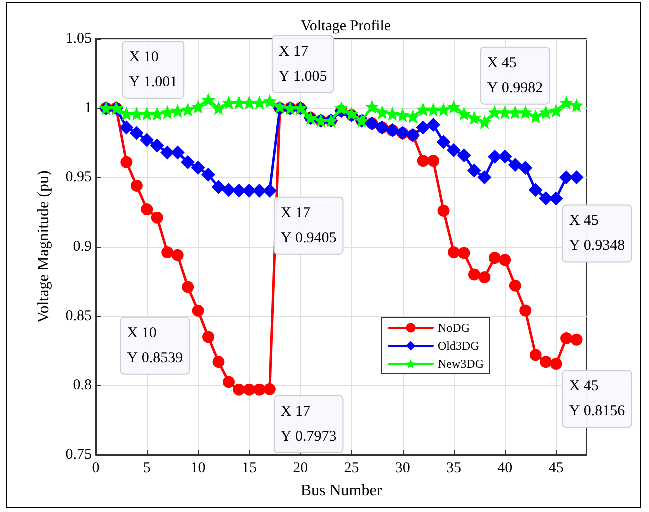  What do you see at coordinates (308, 225) in the screenshot?
I see `annotation: X 17 Y 0.9405` at bounding box center [308, 225].